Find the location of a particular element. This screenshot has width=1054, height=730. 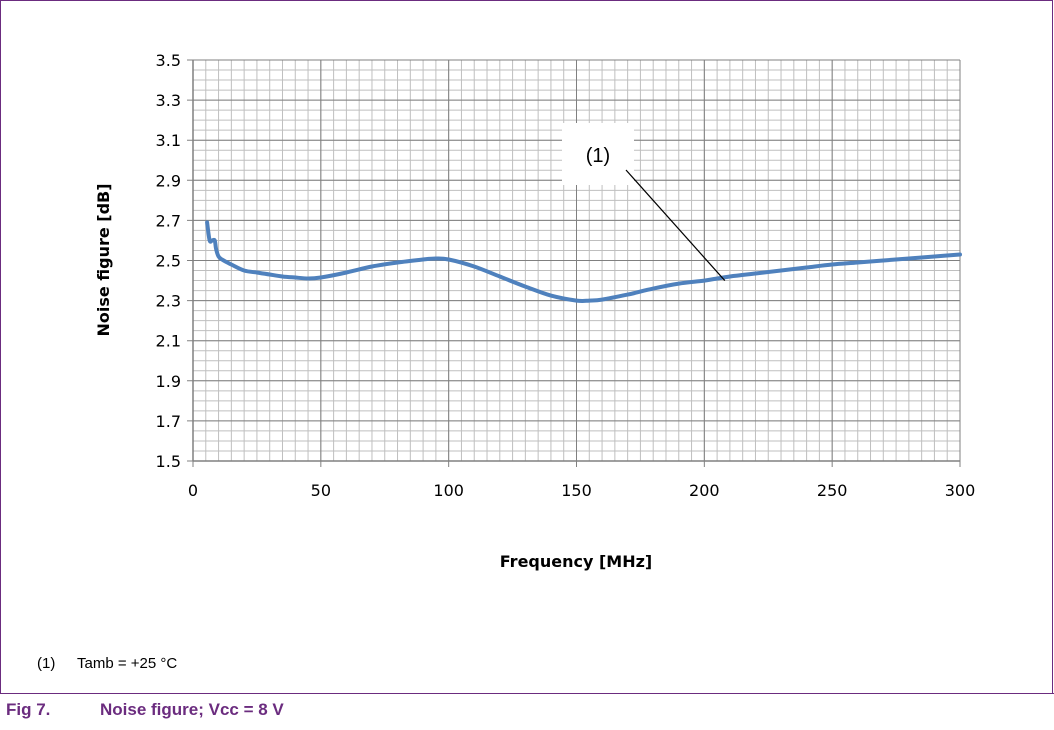

y-tick-label: 3.1 is located at coordinates (168, 140).